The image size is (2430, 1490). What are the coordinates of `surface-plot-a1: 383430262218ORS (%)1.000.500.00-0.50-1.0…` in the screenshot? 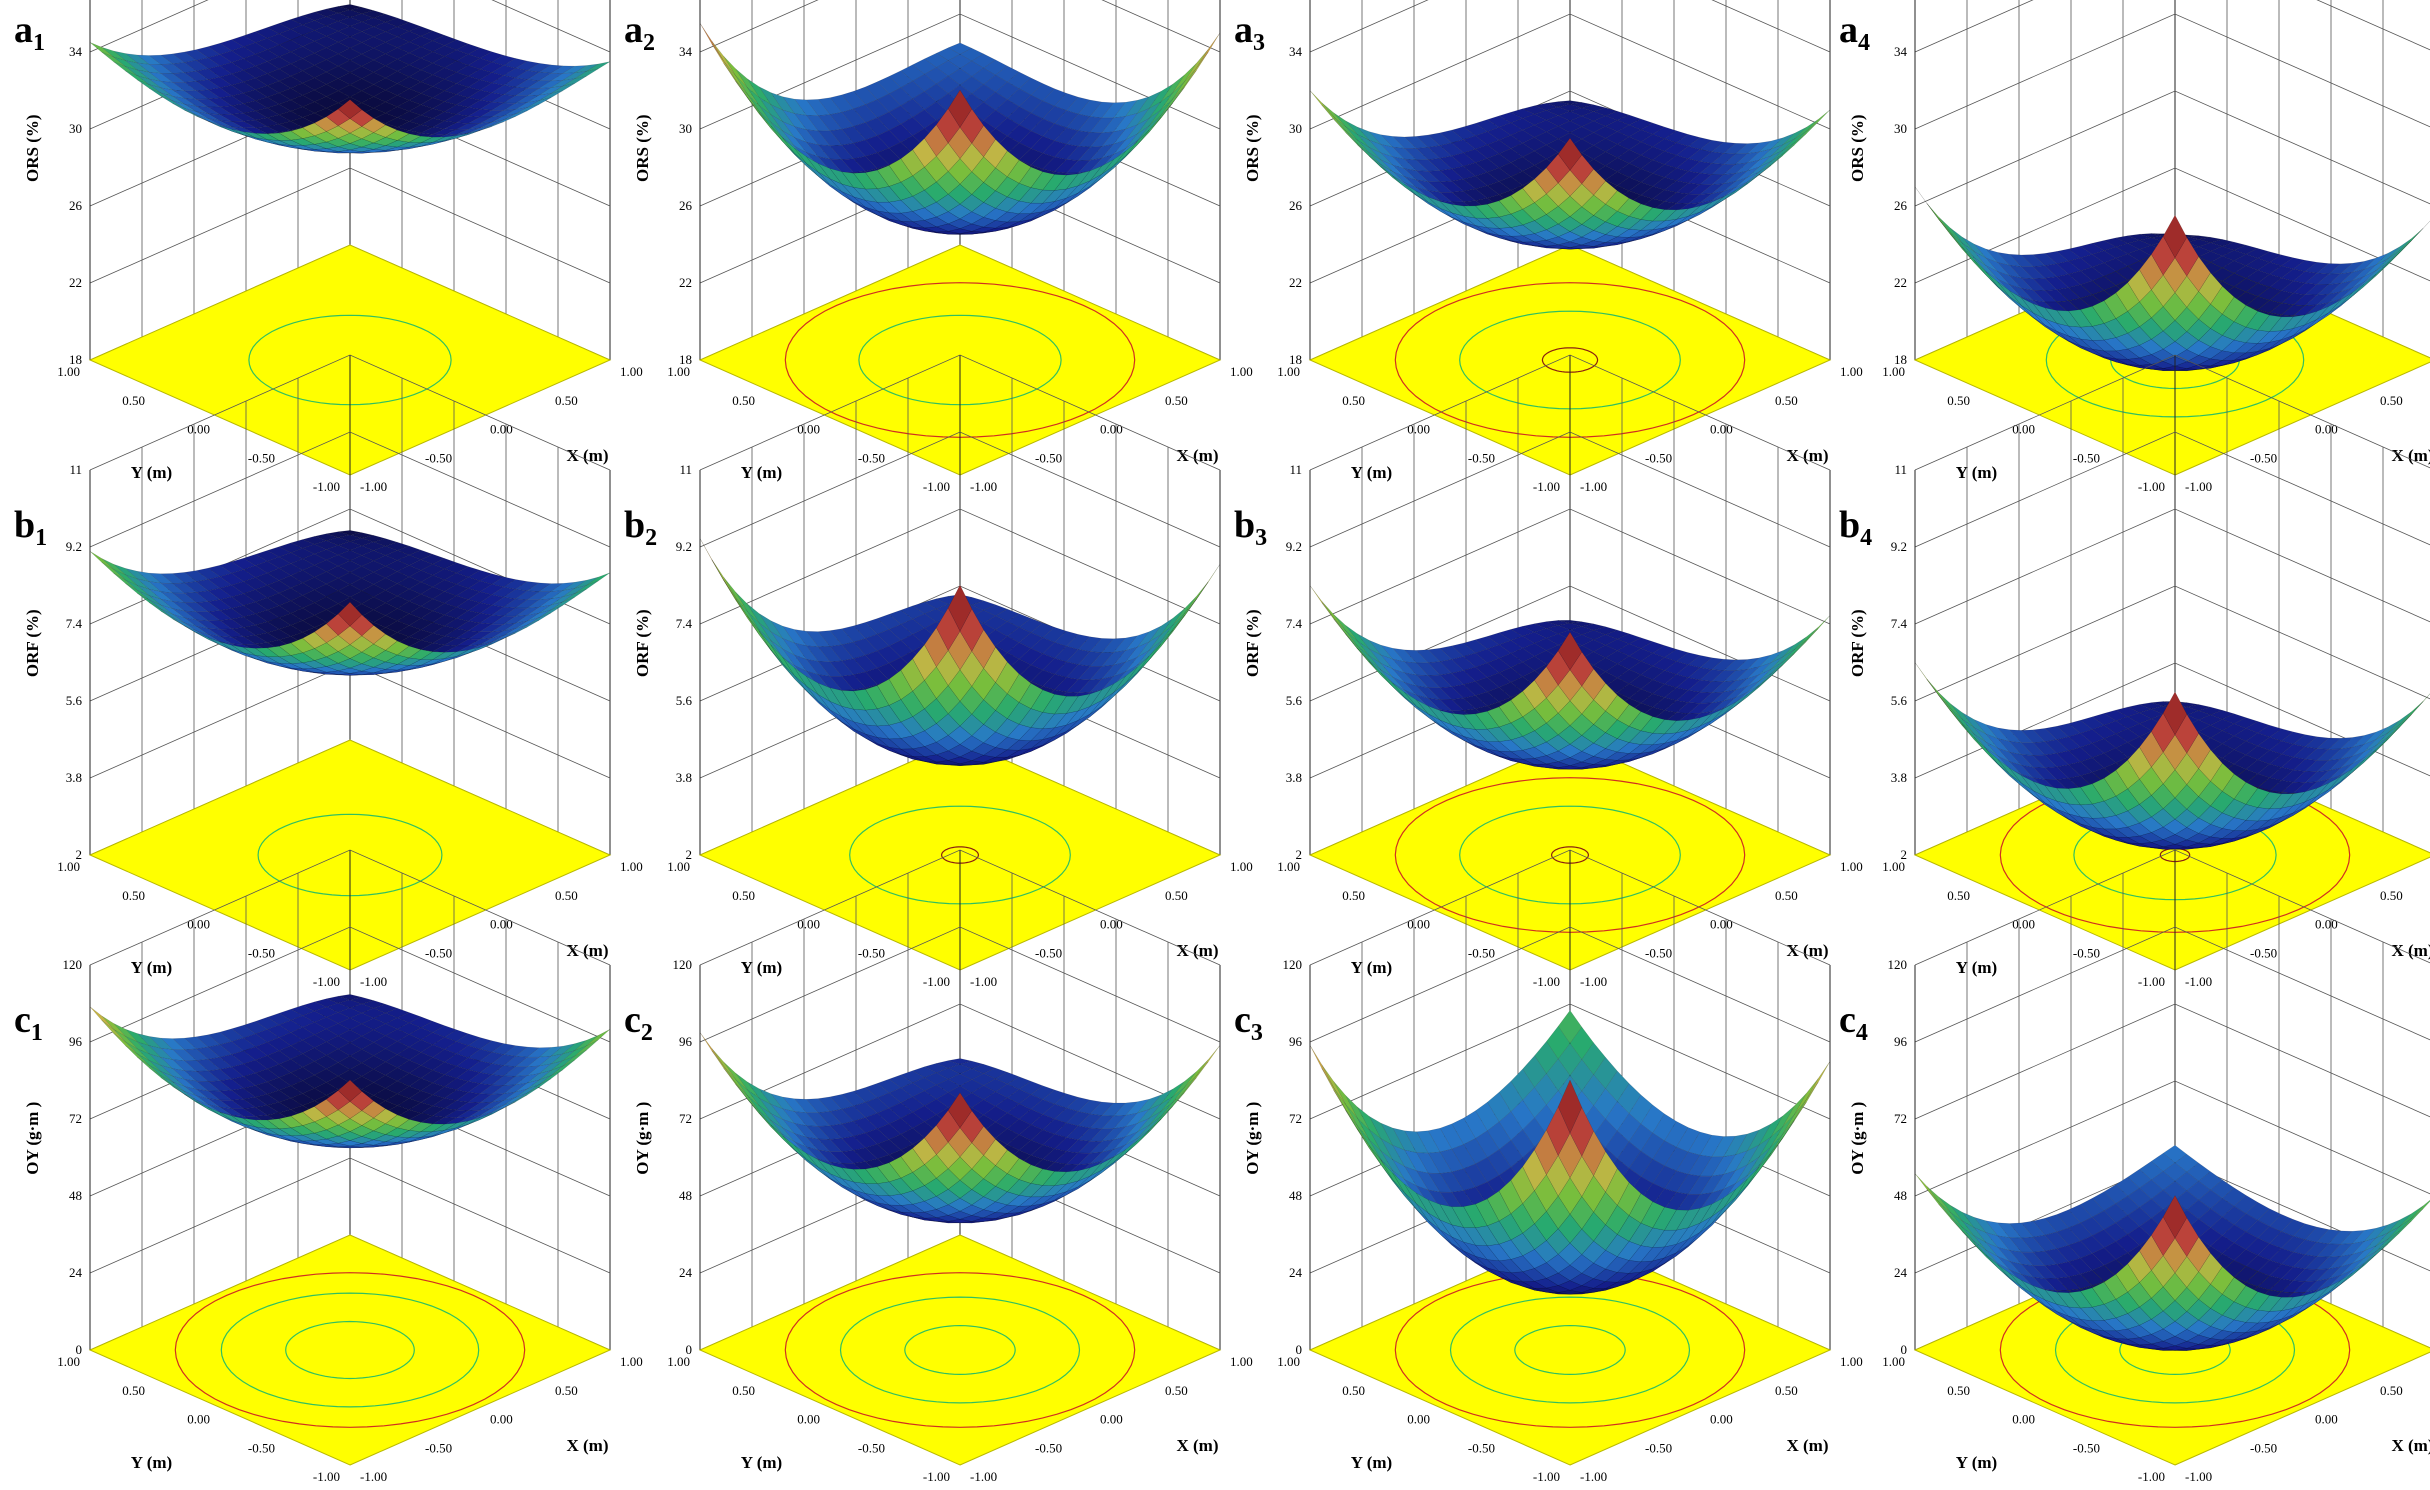 It's located at (310, 255).